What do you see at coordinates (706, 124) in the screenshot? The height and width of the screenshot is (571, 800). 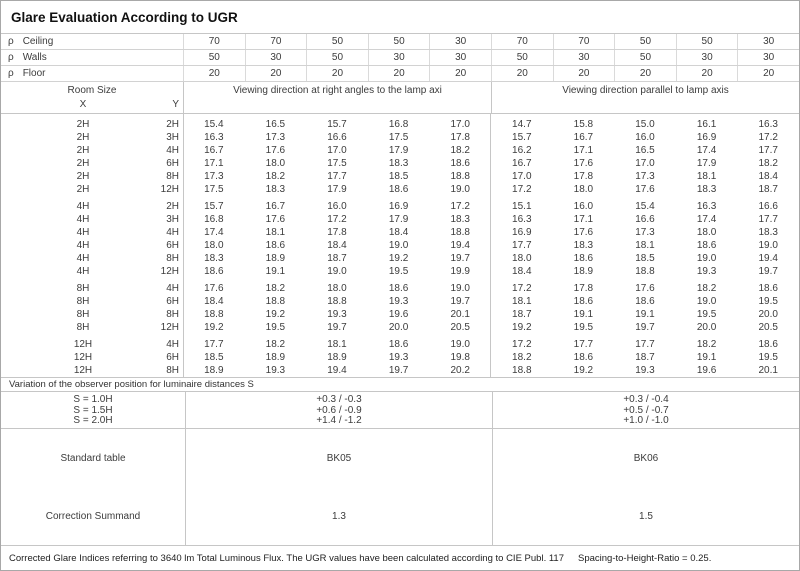 I see `ugr-value: 16.1` at bounding box center [706, 124].